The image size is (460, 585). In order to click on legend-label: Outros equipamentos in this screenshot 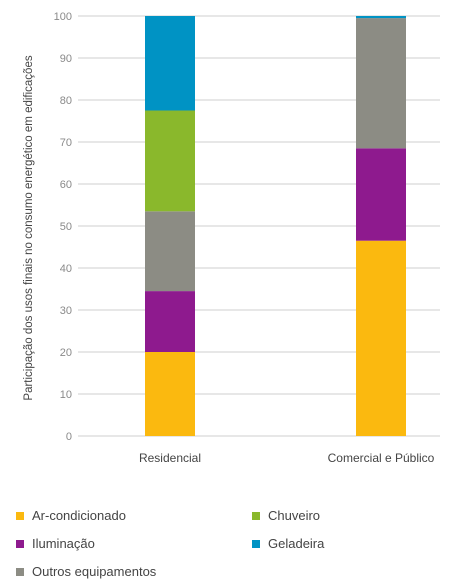, I will do `click(94, 571)`.